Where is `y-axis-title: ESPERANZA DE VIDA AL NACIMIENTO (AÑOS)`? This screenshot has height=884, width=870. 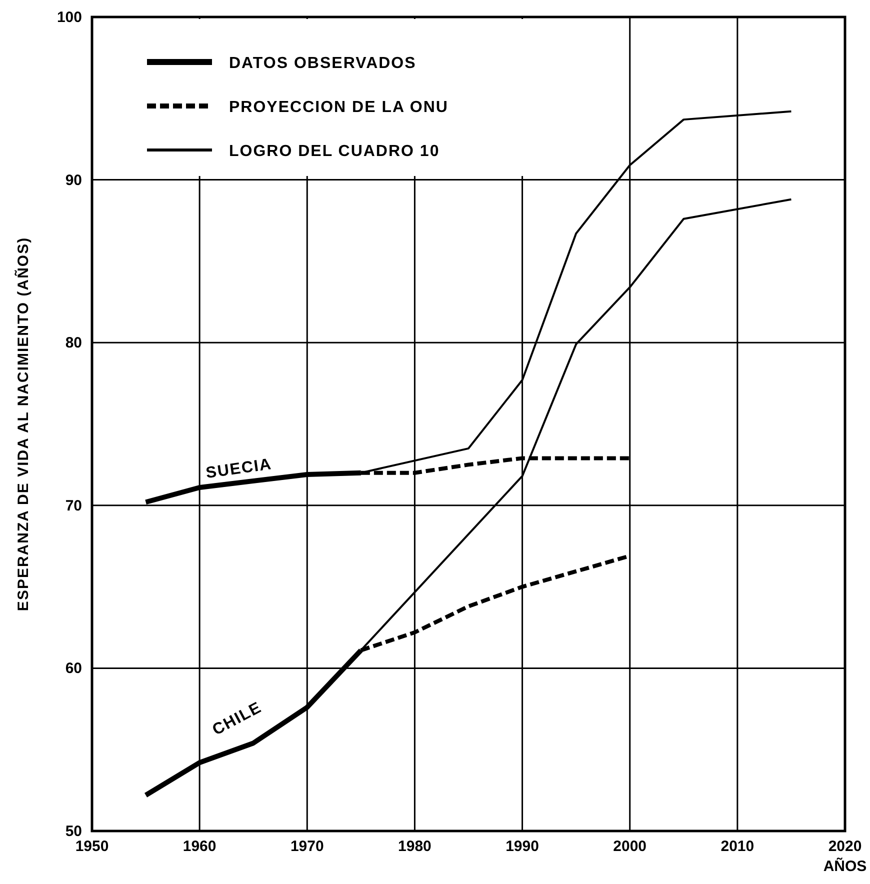 y-axis-title: ESPERANZA DE VIDA AL NACIMIENTO (AÑOS) is located at coordinates (23, 424).